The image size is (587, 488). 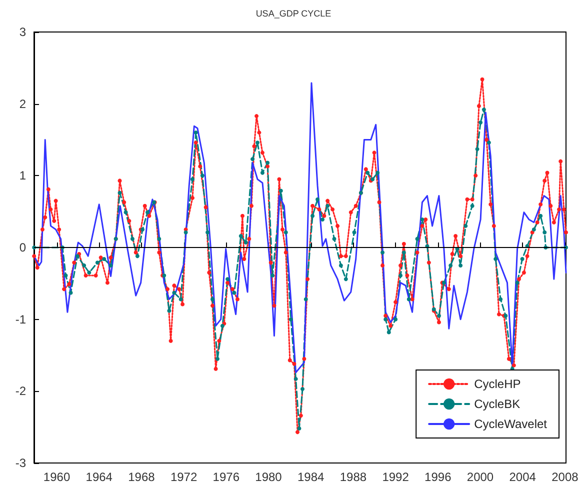 What do you see at coordinates (396, 477) in the screenshot?
I see `x-tick-label: 1992` at bounding box center [396, 477].